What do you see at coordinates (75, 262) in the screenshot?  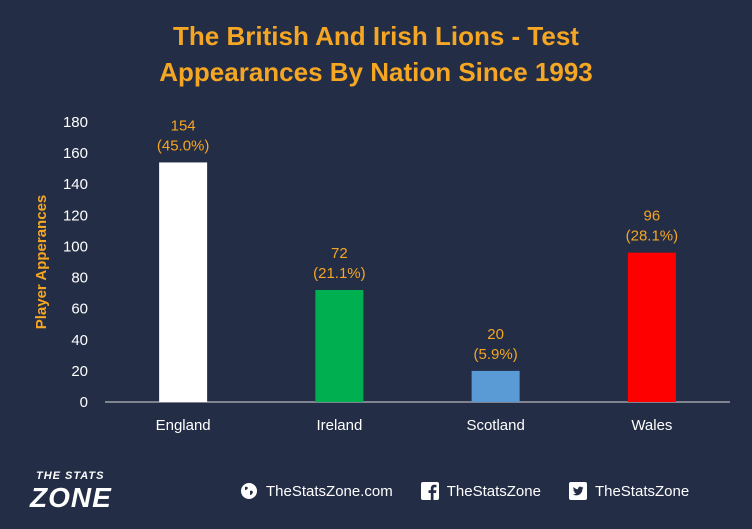 I see `y-axis-ticks: 0 20 40 60 80 100 120 140 160 180` at bounding box center [75, 262].